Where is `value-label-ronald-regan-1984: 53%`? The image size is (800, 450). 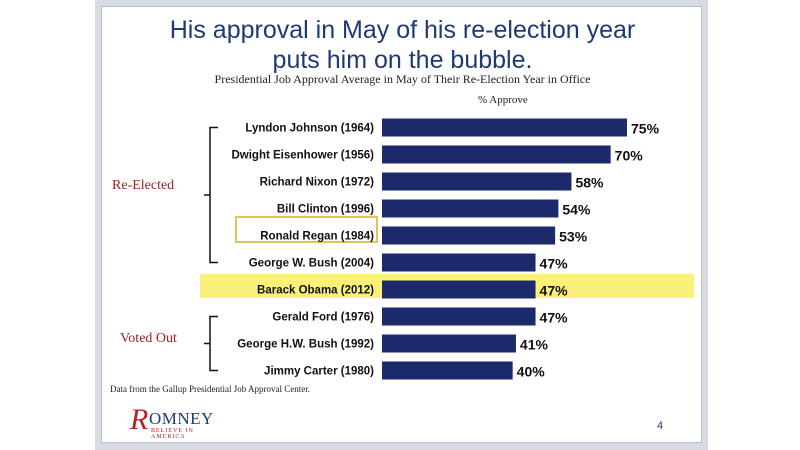
value-label-ronald-regan-1984: 53% is located at coordinates (573, 237).